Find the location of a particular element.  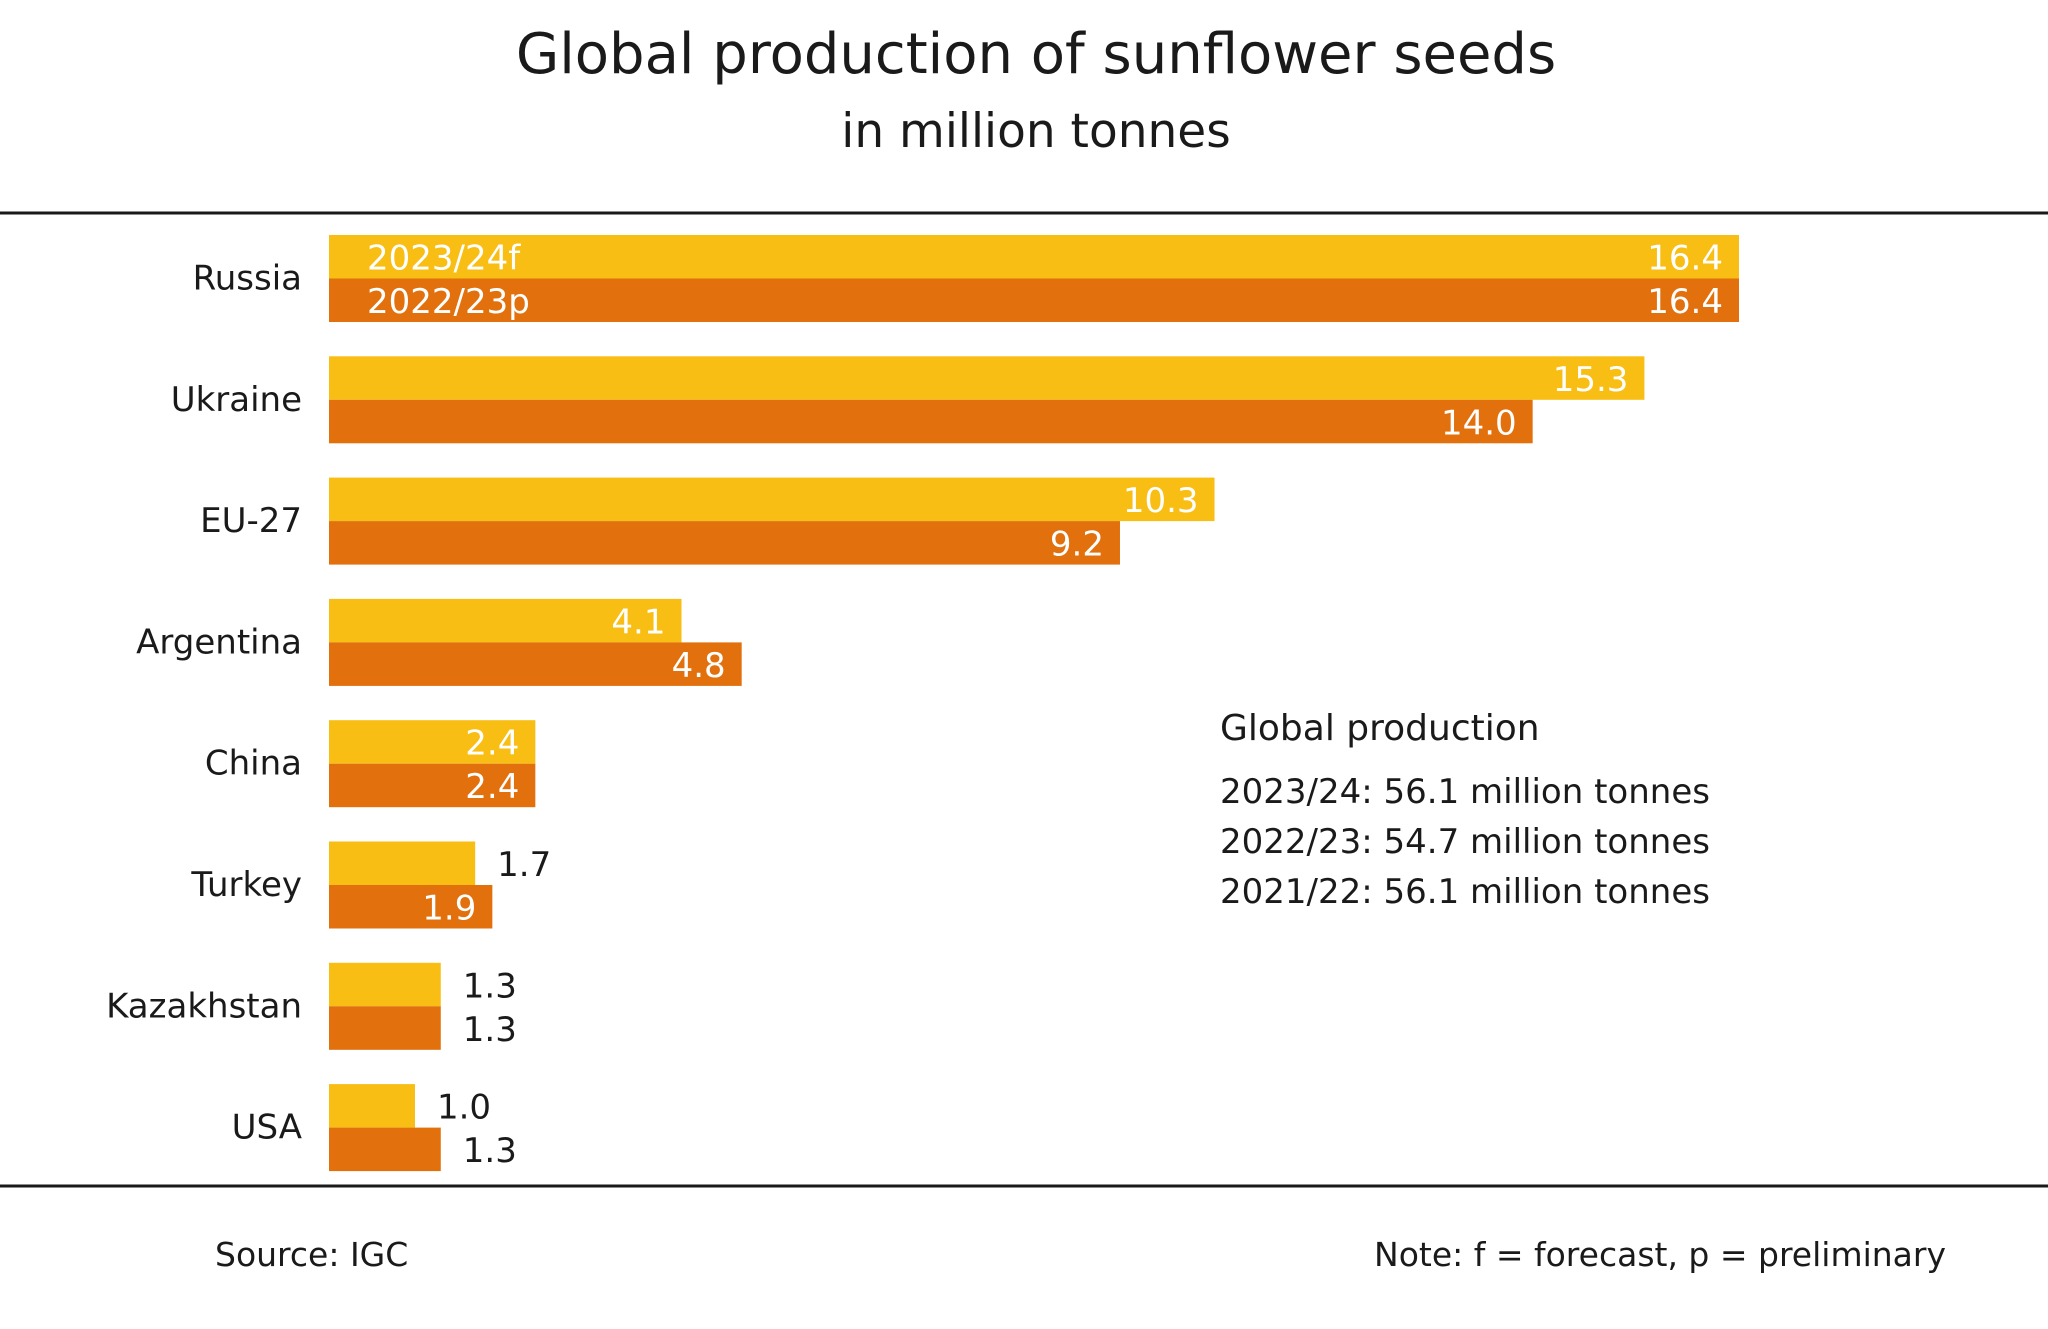

value-label-china-2023-24f: 2.4 is located at coordinates (492, 744).